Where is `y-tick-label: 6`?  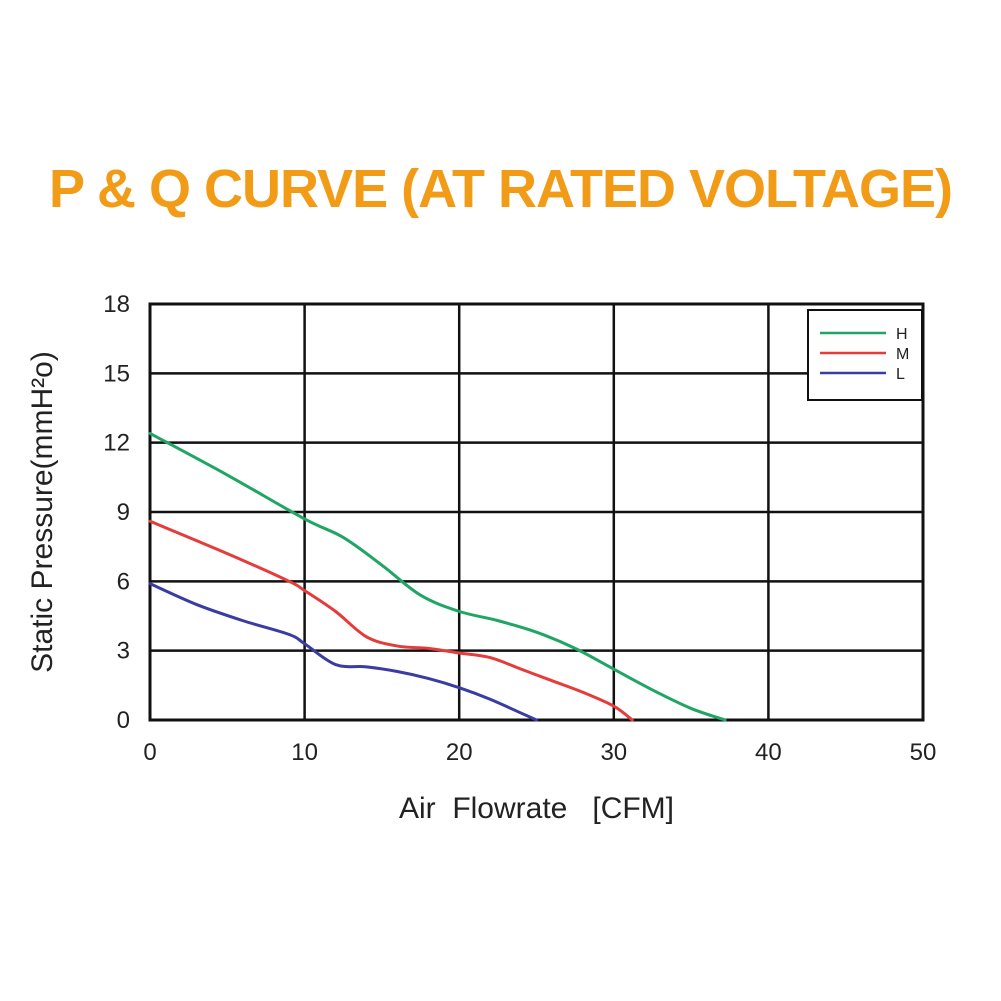
y-tick-label: 6 is located at coordinates (123, 581).